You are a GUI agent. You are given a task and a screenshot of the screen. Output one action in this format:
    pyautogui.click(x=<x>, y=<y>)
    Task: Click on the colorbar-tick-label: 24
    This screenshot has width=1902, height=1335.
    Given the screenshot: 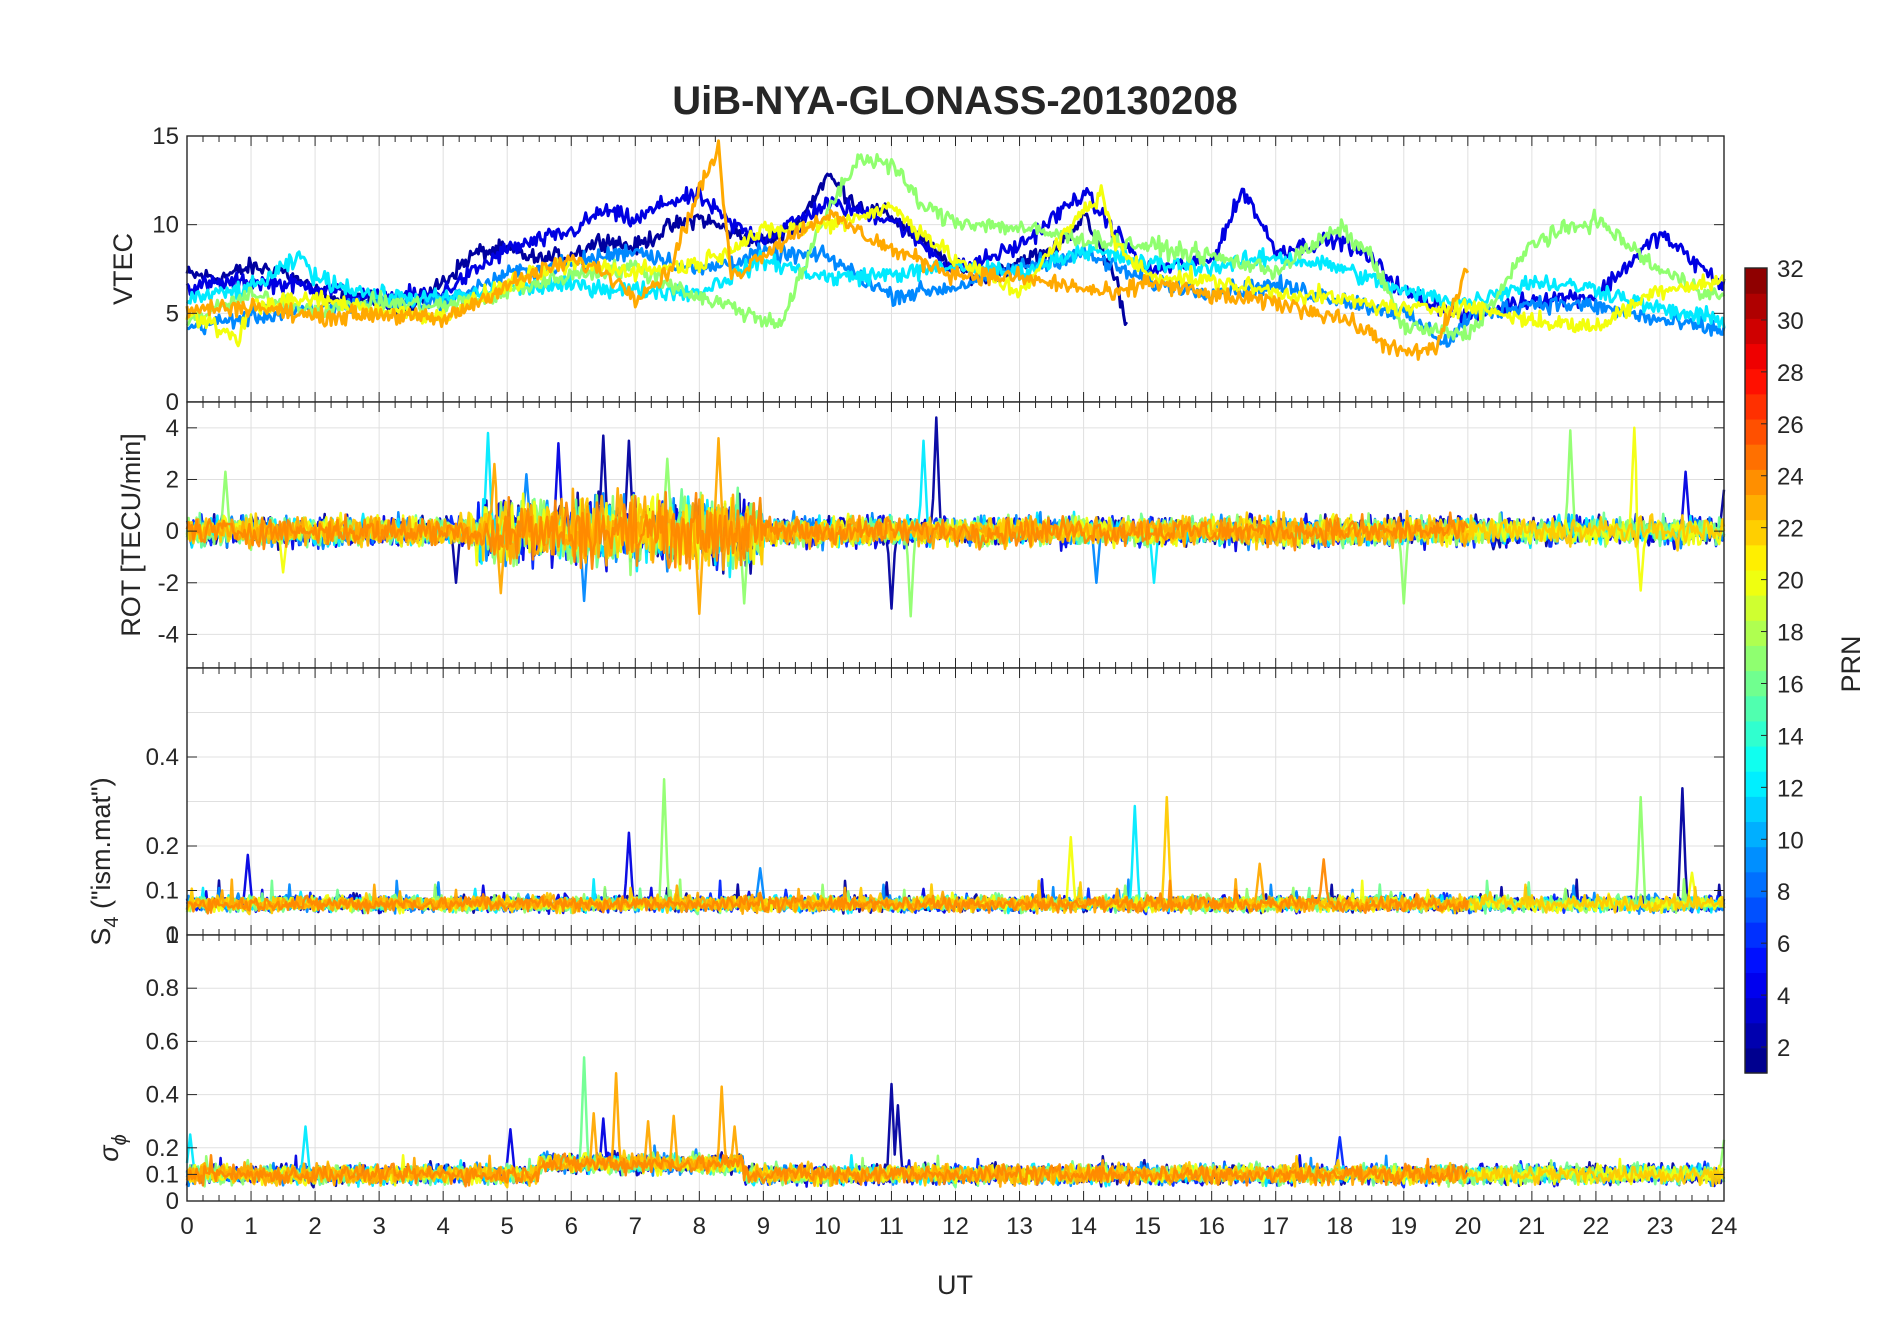 What is the action you would take?
    pyautogui.click(x=1790, y=477)
    